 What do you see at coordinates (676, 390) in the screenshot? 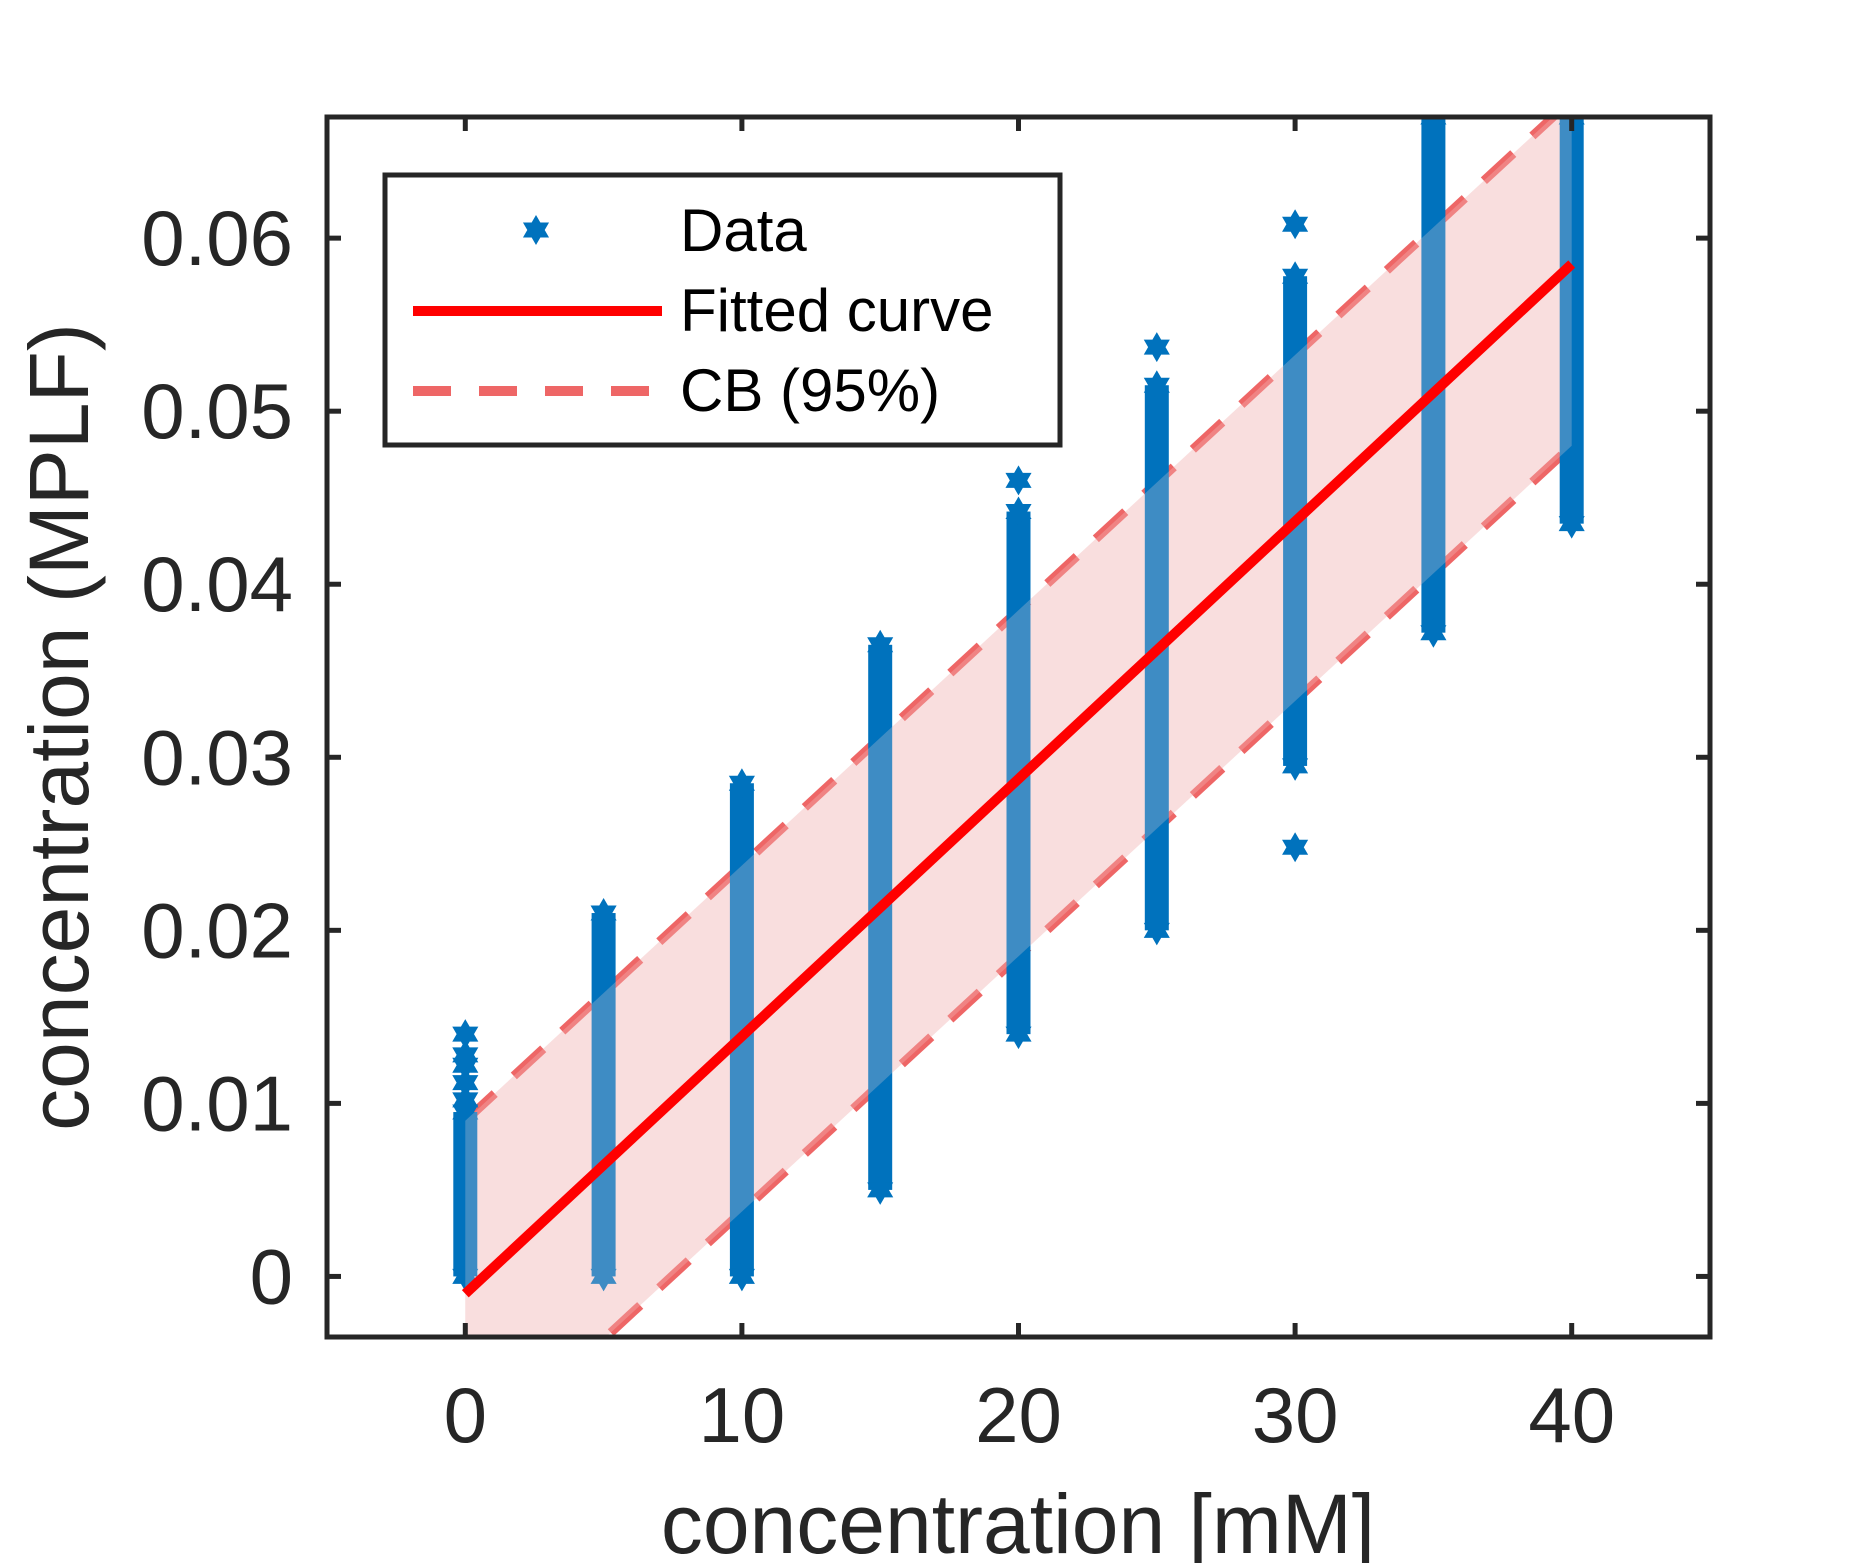
I see `legend-item-band: CB (95%)` at bounding box center [676, 390].